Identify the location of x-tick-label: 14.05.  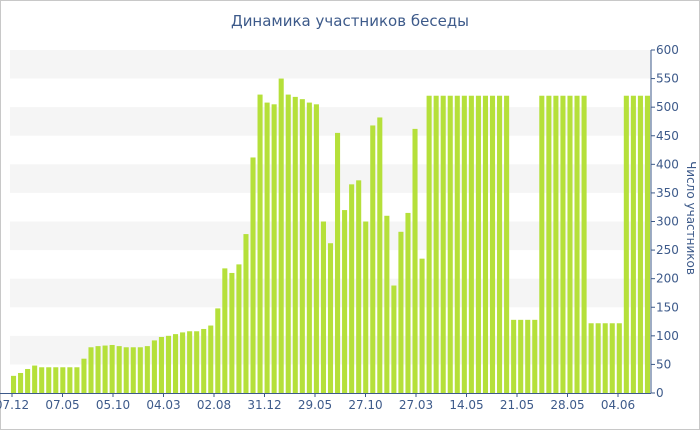
(466, 405).